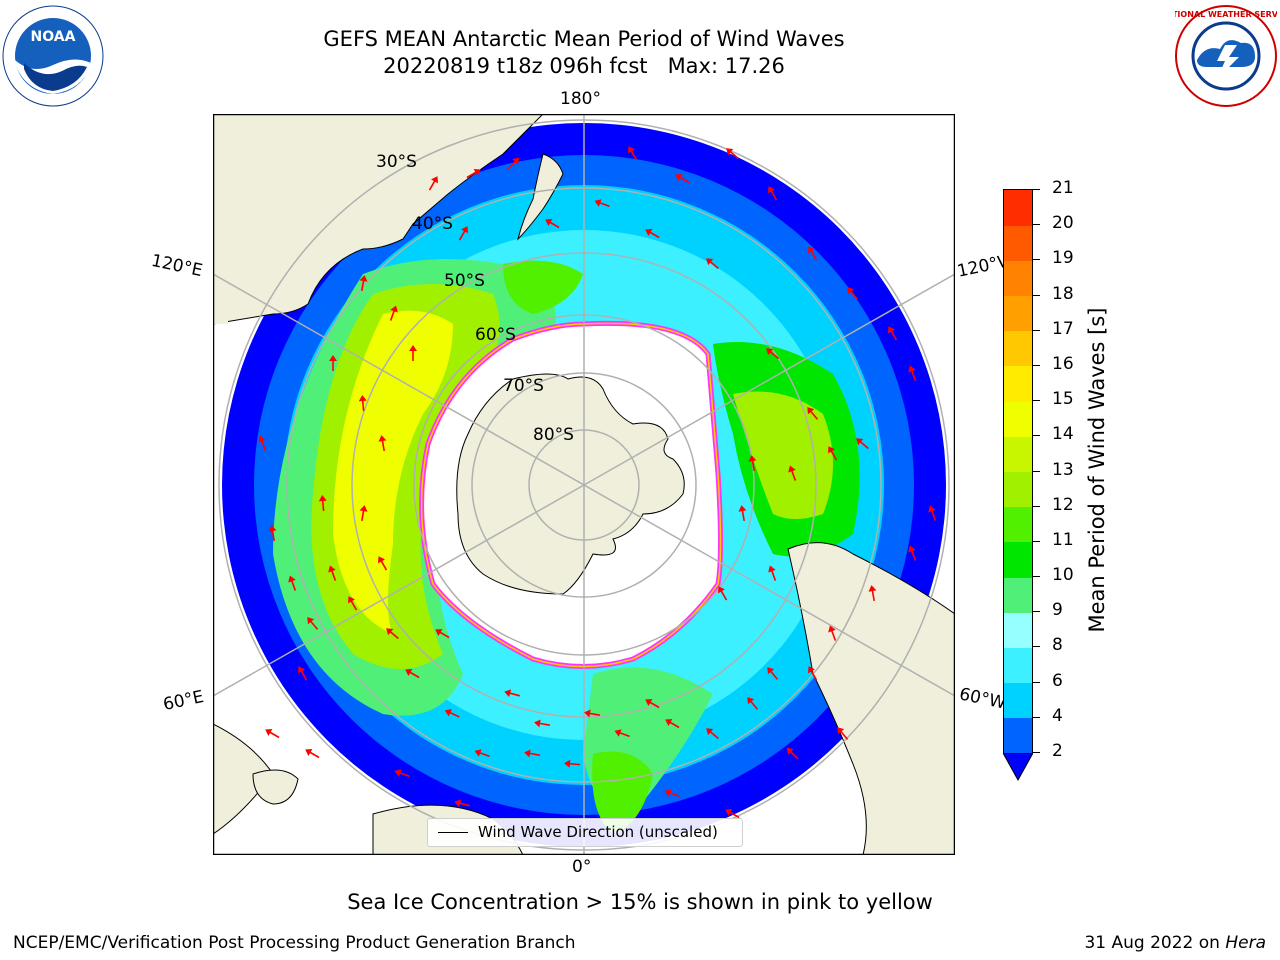  I want to click on sea-ice-edge-inner, so click(571, 495).